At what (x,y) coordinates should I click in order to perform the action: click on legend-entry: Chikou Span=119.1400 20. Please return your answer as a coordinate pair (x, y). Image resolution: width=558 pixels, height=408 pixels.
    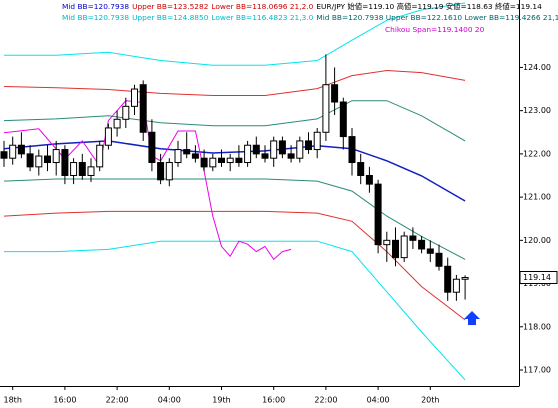
    Looking at the image, I should click on (435, 29).